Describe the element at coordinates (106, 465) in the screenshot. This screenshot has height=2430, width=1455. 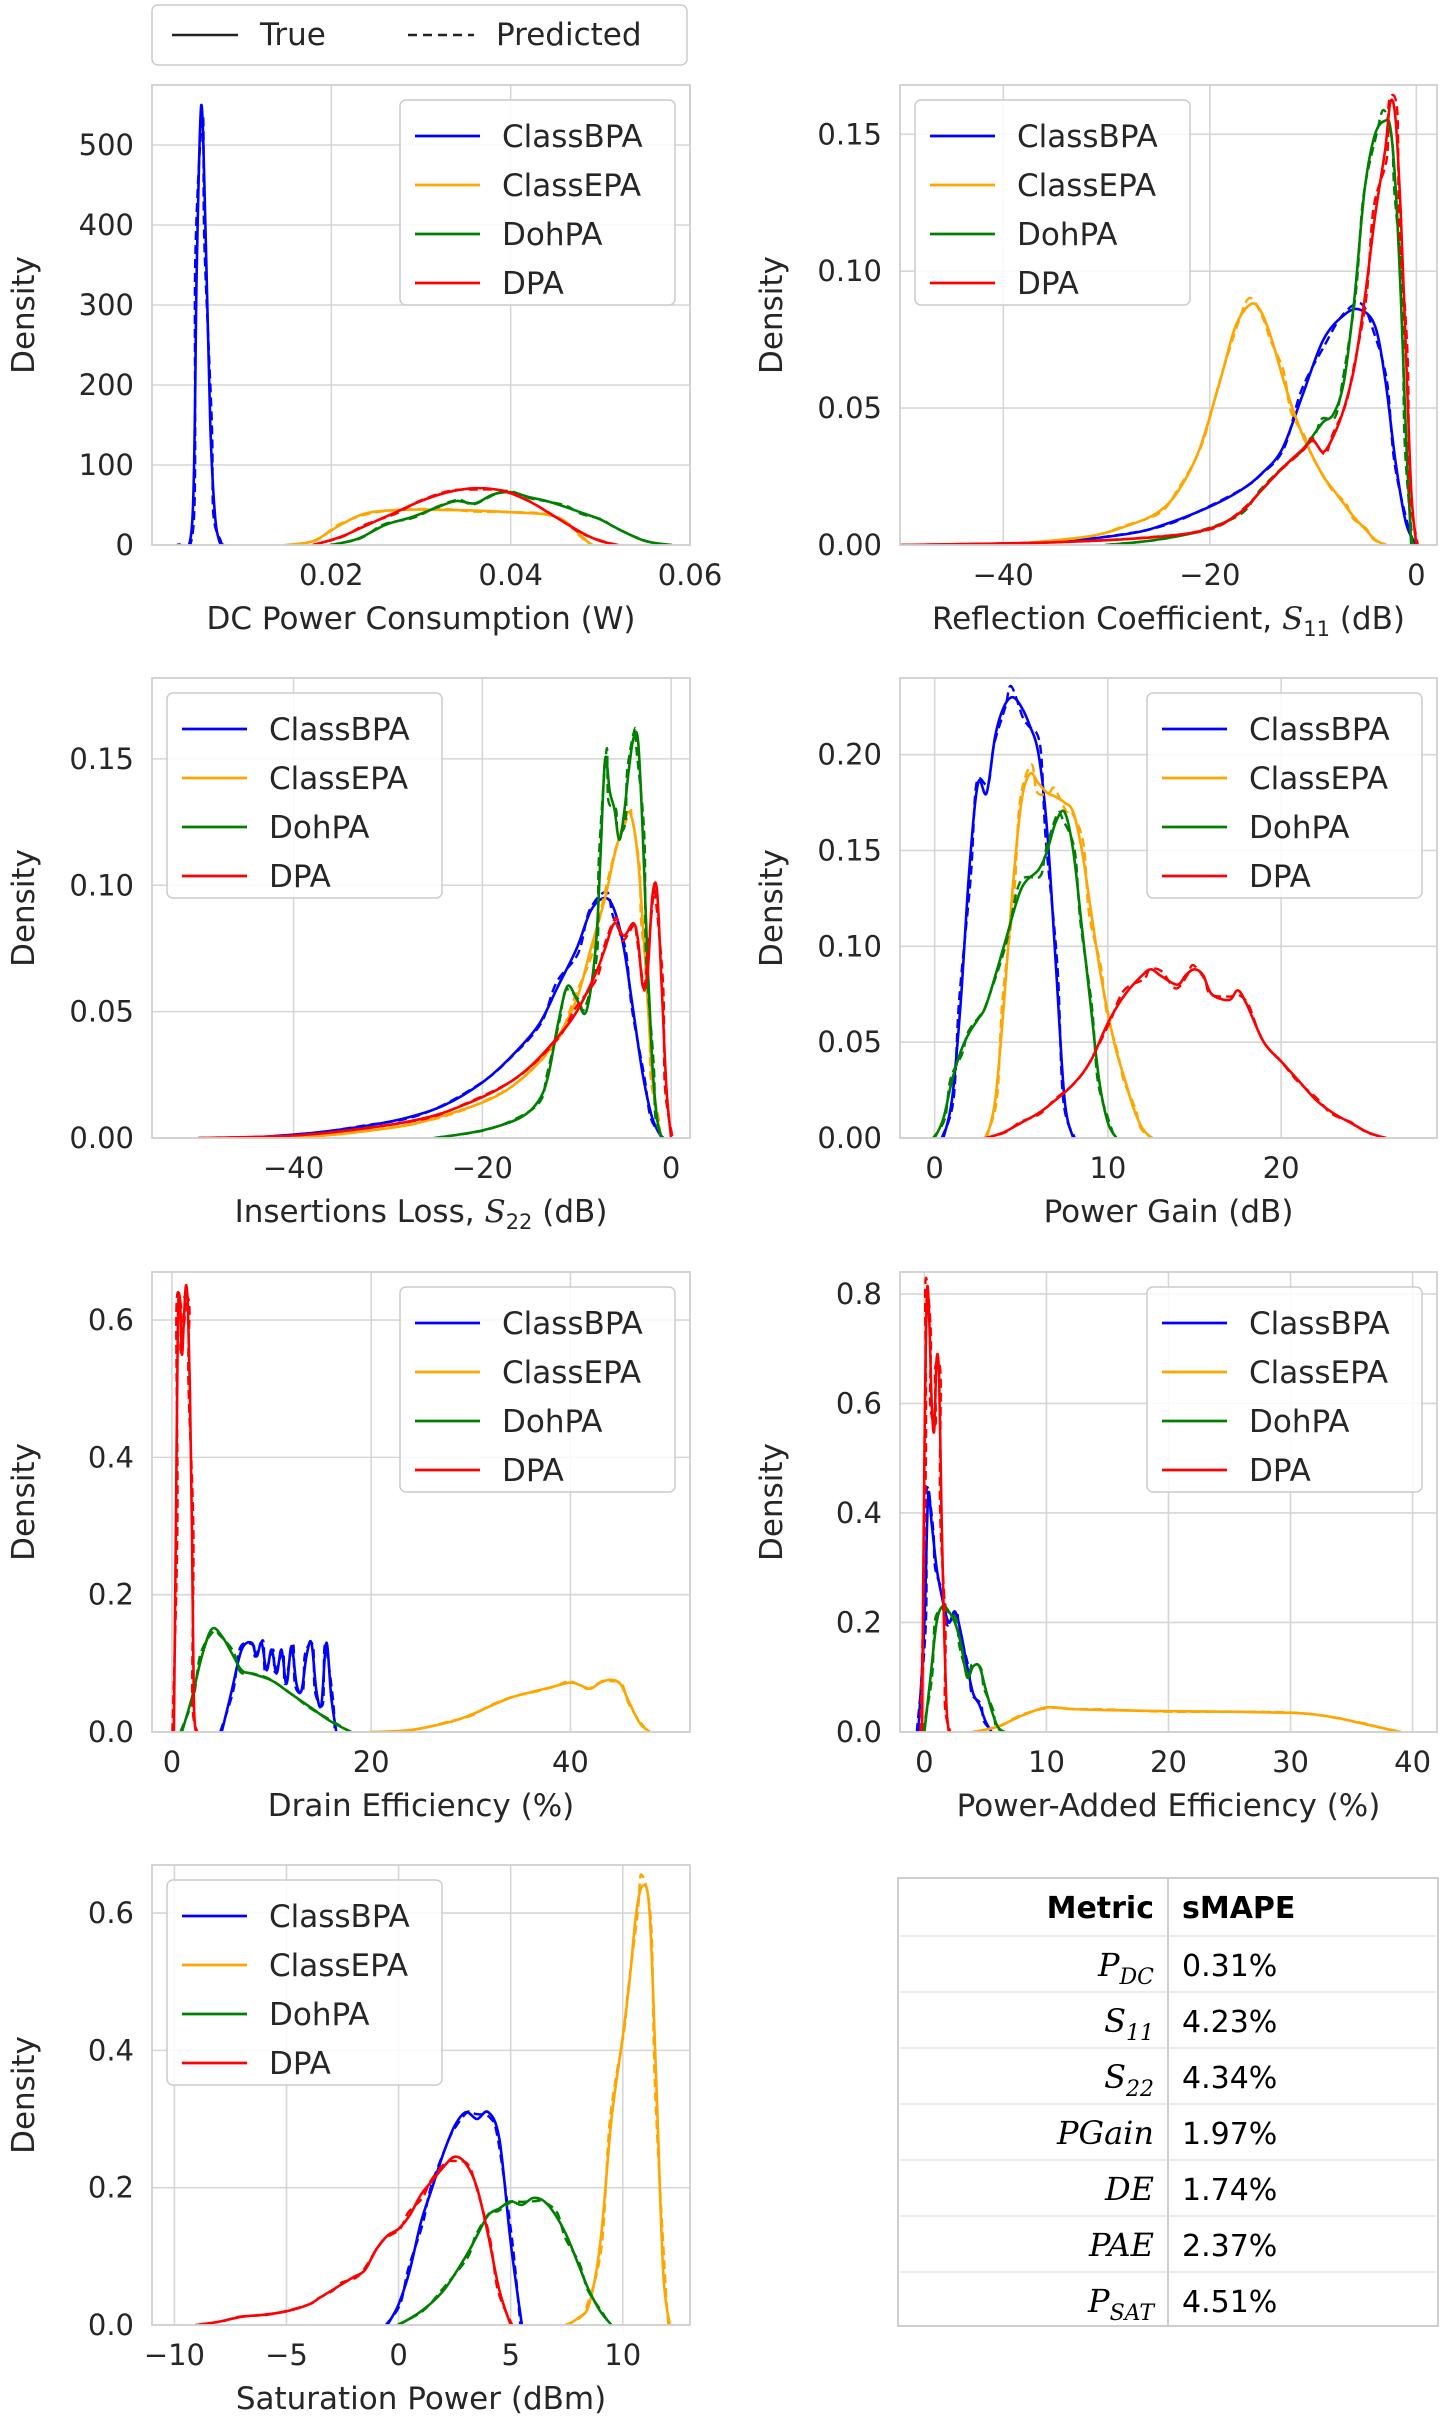
I see `y-tick-label: 100` at that location.